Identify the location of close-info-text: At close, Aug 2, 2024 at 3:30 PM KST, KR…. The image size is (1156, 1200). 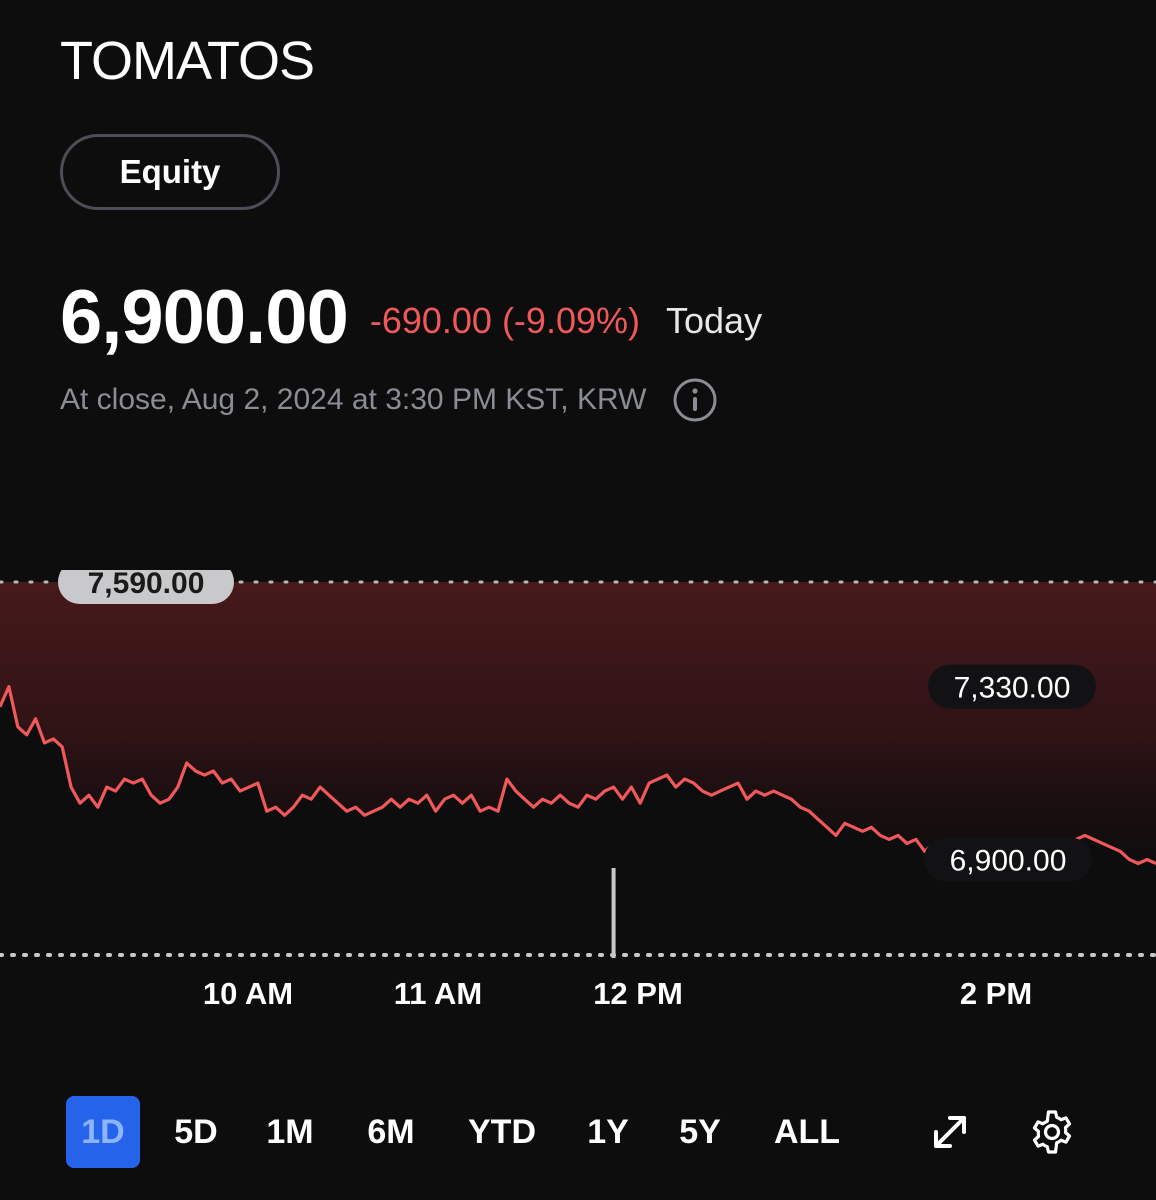
(353, 399).